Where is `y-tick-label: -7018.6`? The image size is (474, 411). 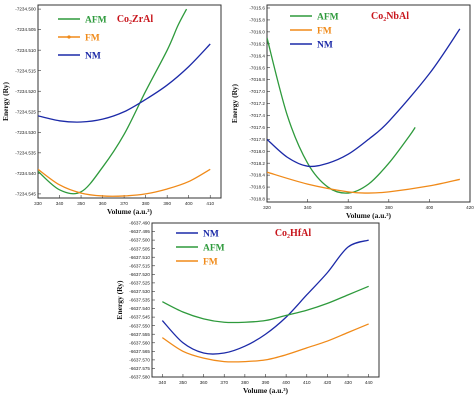 y-tick-label: -7018.6 is located at coordinates (257, 187).